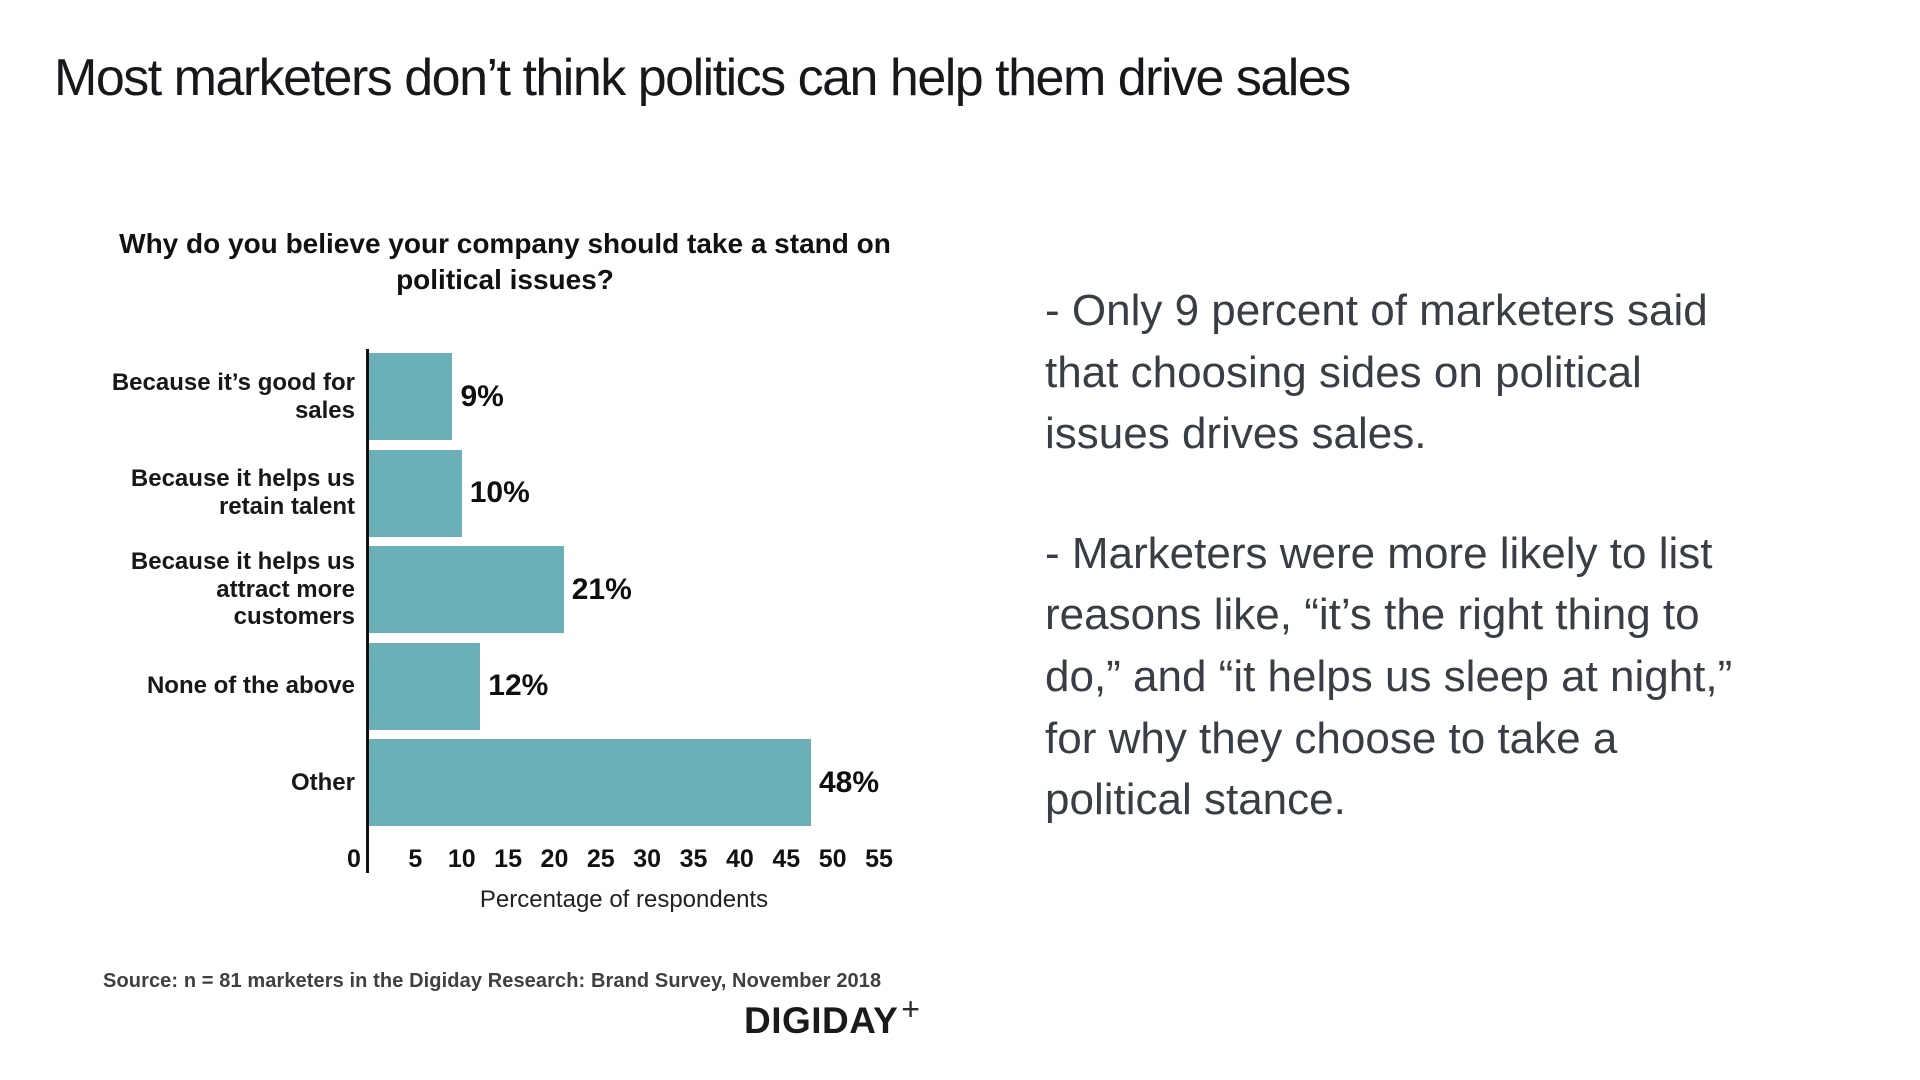 The image size is (1920, 1080). What do you see at coordinates (848, 782) in the screenshot?
I see `value-label: 48%` at bounding box center [848, 782].